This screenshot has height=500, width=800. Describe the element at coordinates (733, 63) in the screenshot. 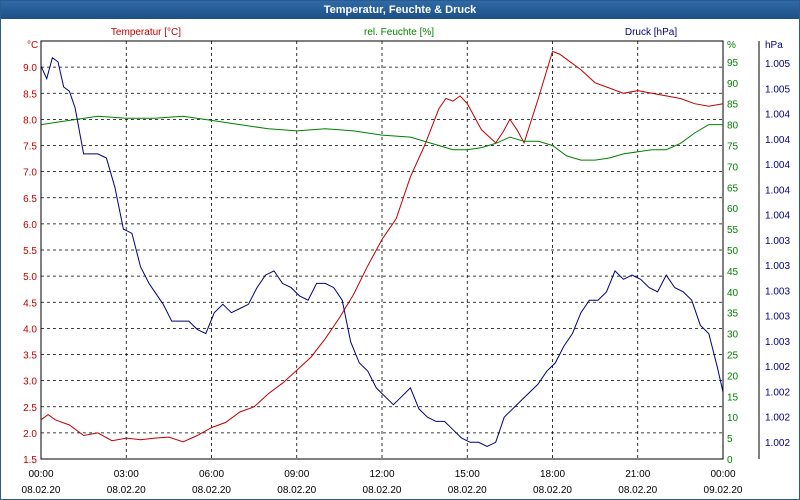

I see `tick-label-humidity: 95` at that location.